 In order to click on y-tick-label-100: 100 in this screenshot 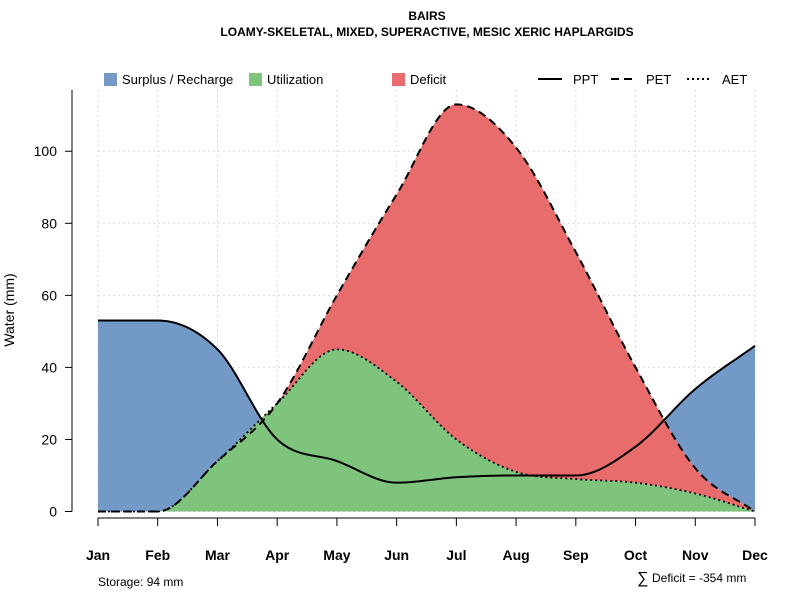, I will do `click(46, 151)`.